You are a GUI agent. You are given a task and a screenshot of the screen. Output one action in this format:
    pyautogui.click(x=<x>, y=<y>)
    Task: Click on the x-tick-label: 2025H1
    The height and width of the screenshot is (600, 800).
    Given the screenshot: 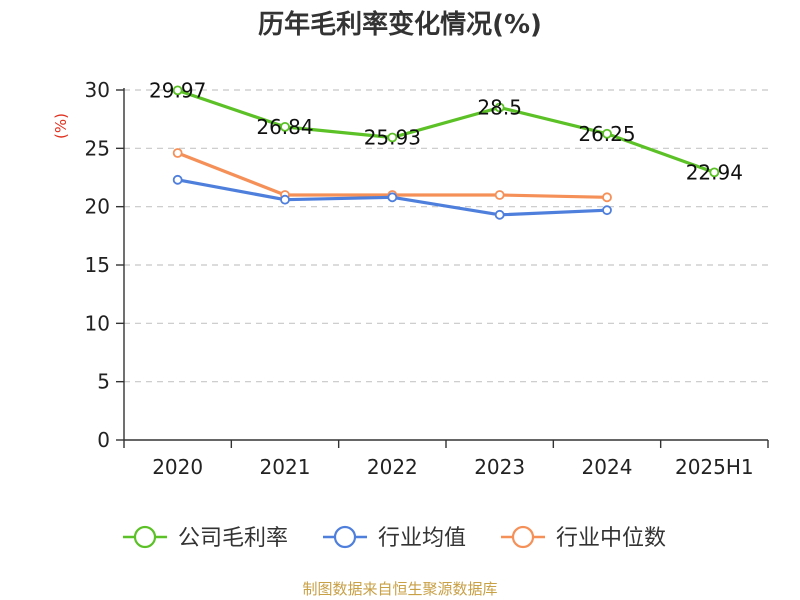 What is the action you would take?
    pyautogui.click(x=714, y=467)
    